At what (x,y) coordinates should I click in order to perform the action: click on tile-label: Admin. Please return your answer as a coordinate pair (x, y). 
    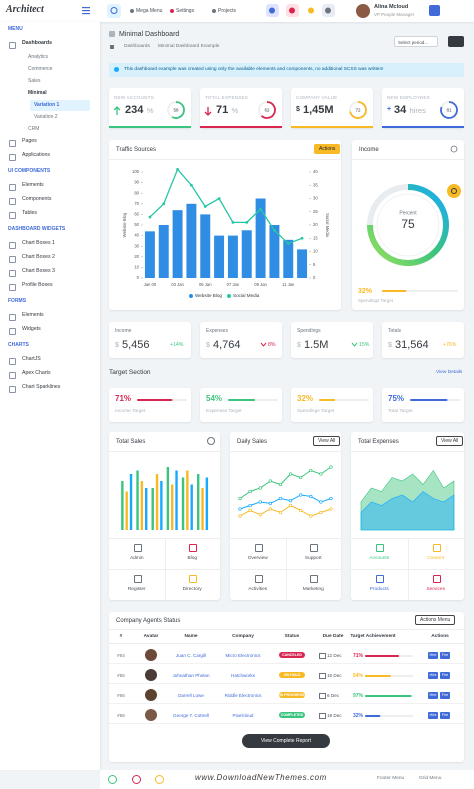
    Looking at the image, I should click on (136, 558).